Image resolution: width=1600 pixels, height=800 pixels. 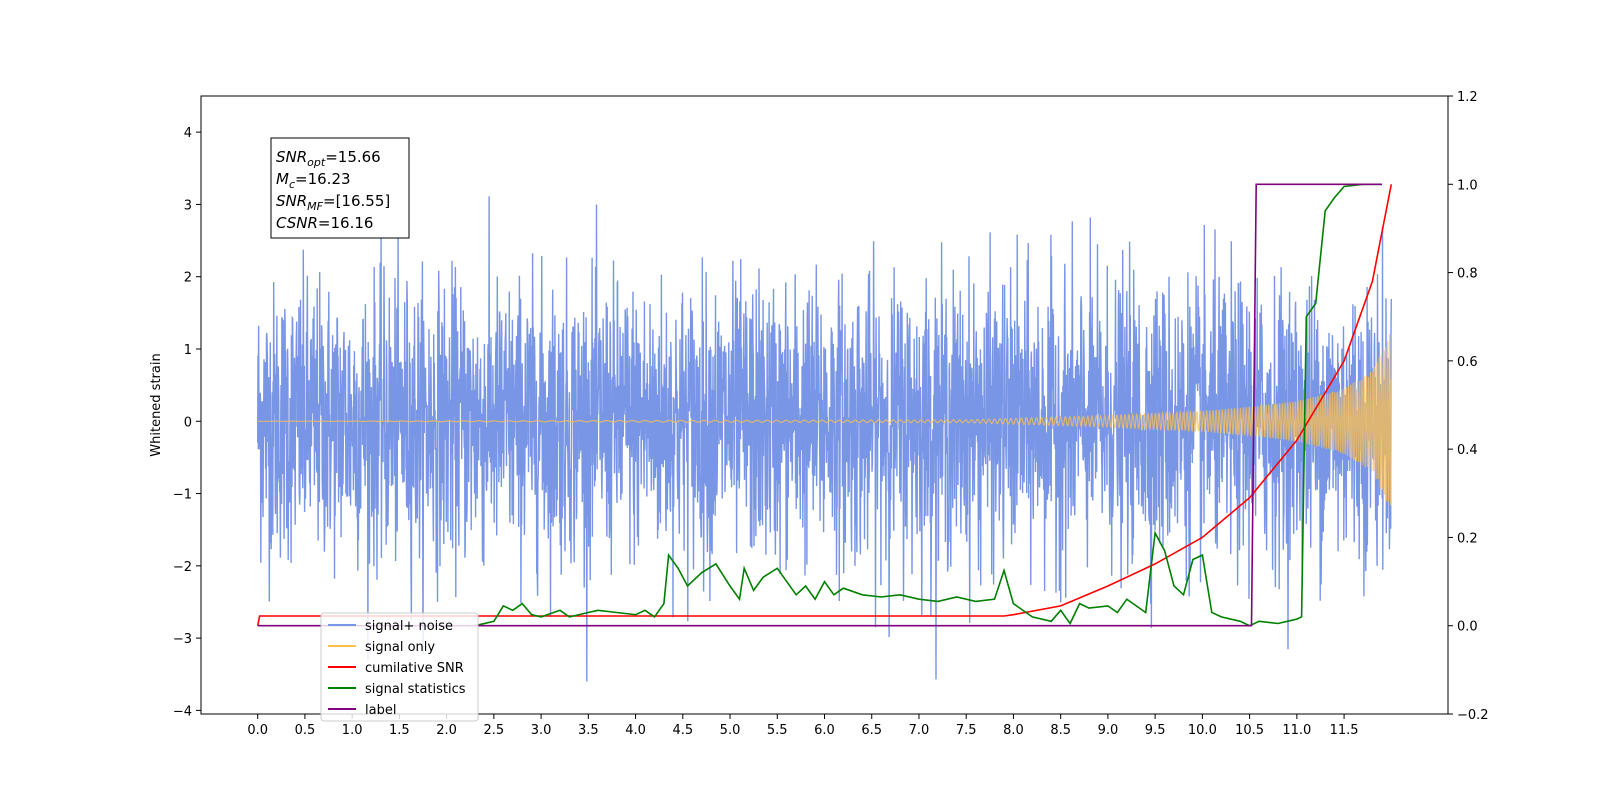 What do you see at coordinates (409, 626) in the screenshot?
I see `legend-entry-label: signal+ noise` at bounding box center [409, 626].